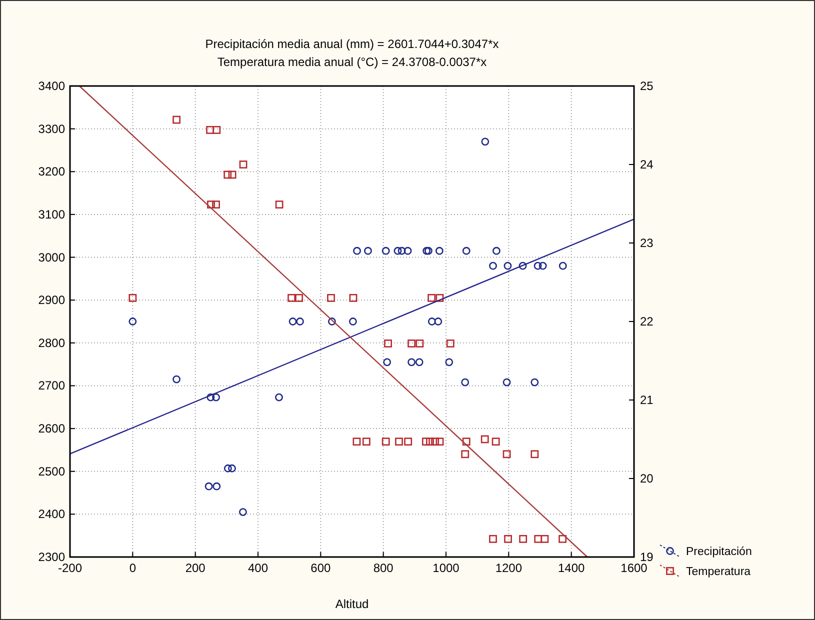 The image size is (815, 620). What do you see at coordinates (647, 243) in the screenshot?
I see `y2-tick-label: 23` at bounding box center [647, 243].